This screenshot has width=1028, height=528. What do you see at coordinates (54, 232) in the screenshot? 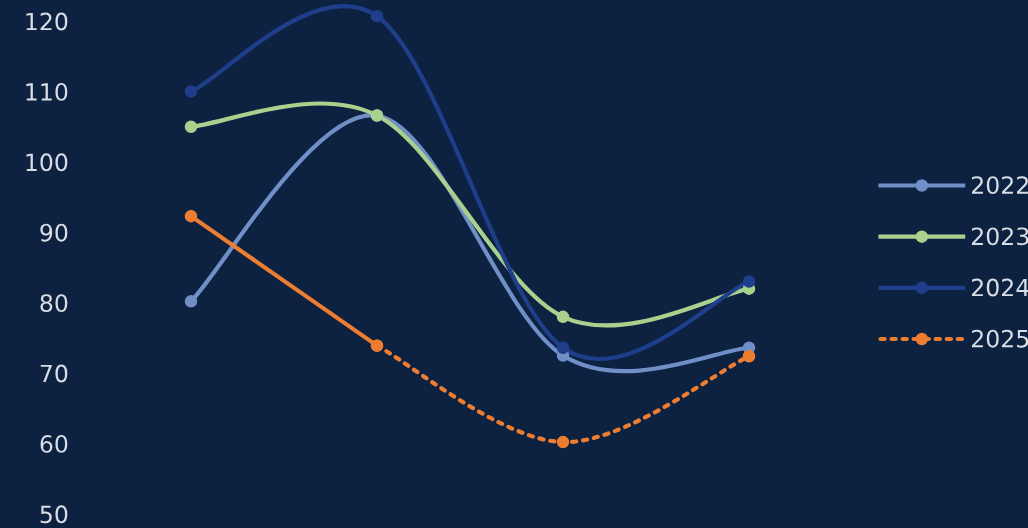
I see `y-tick-label: 90` at bounding box center [54, 232].